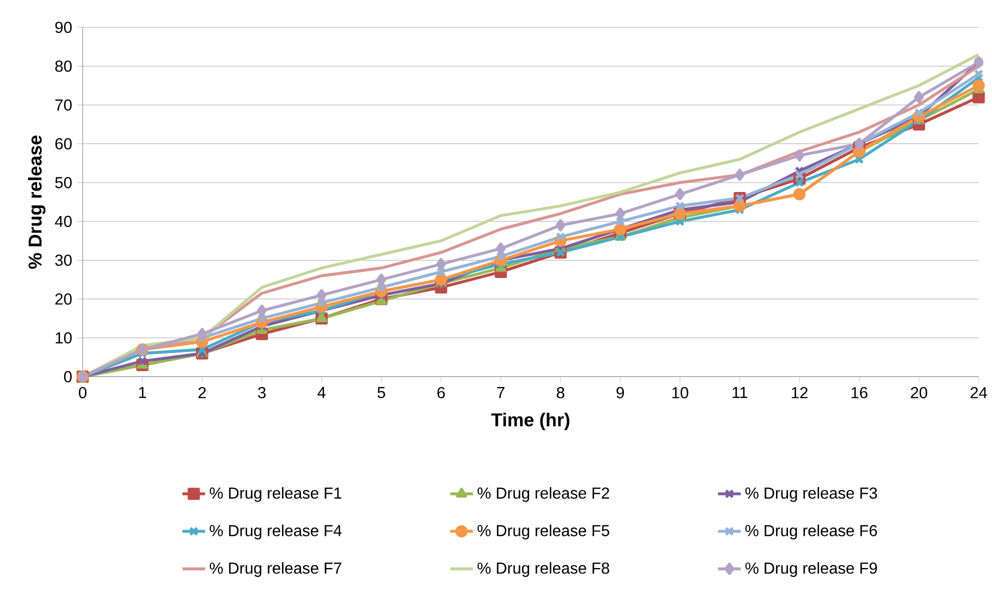 The height and width of the screenshot is (590, 992). What do you see at coordinates (811, 569) in the screenshot?
I see `legend-label: % Drug release F9` at bounding box center [811, 569].